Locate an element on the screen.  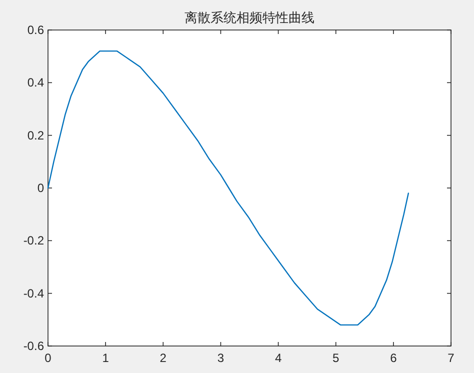
y-tick-label: 0 is located at coordinates (40, 188).